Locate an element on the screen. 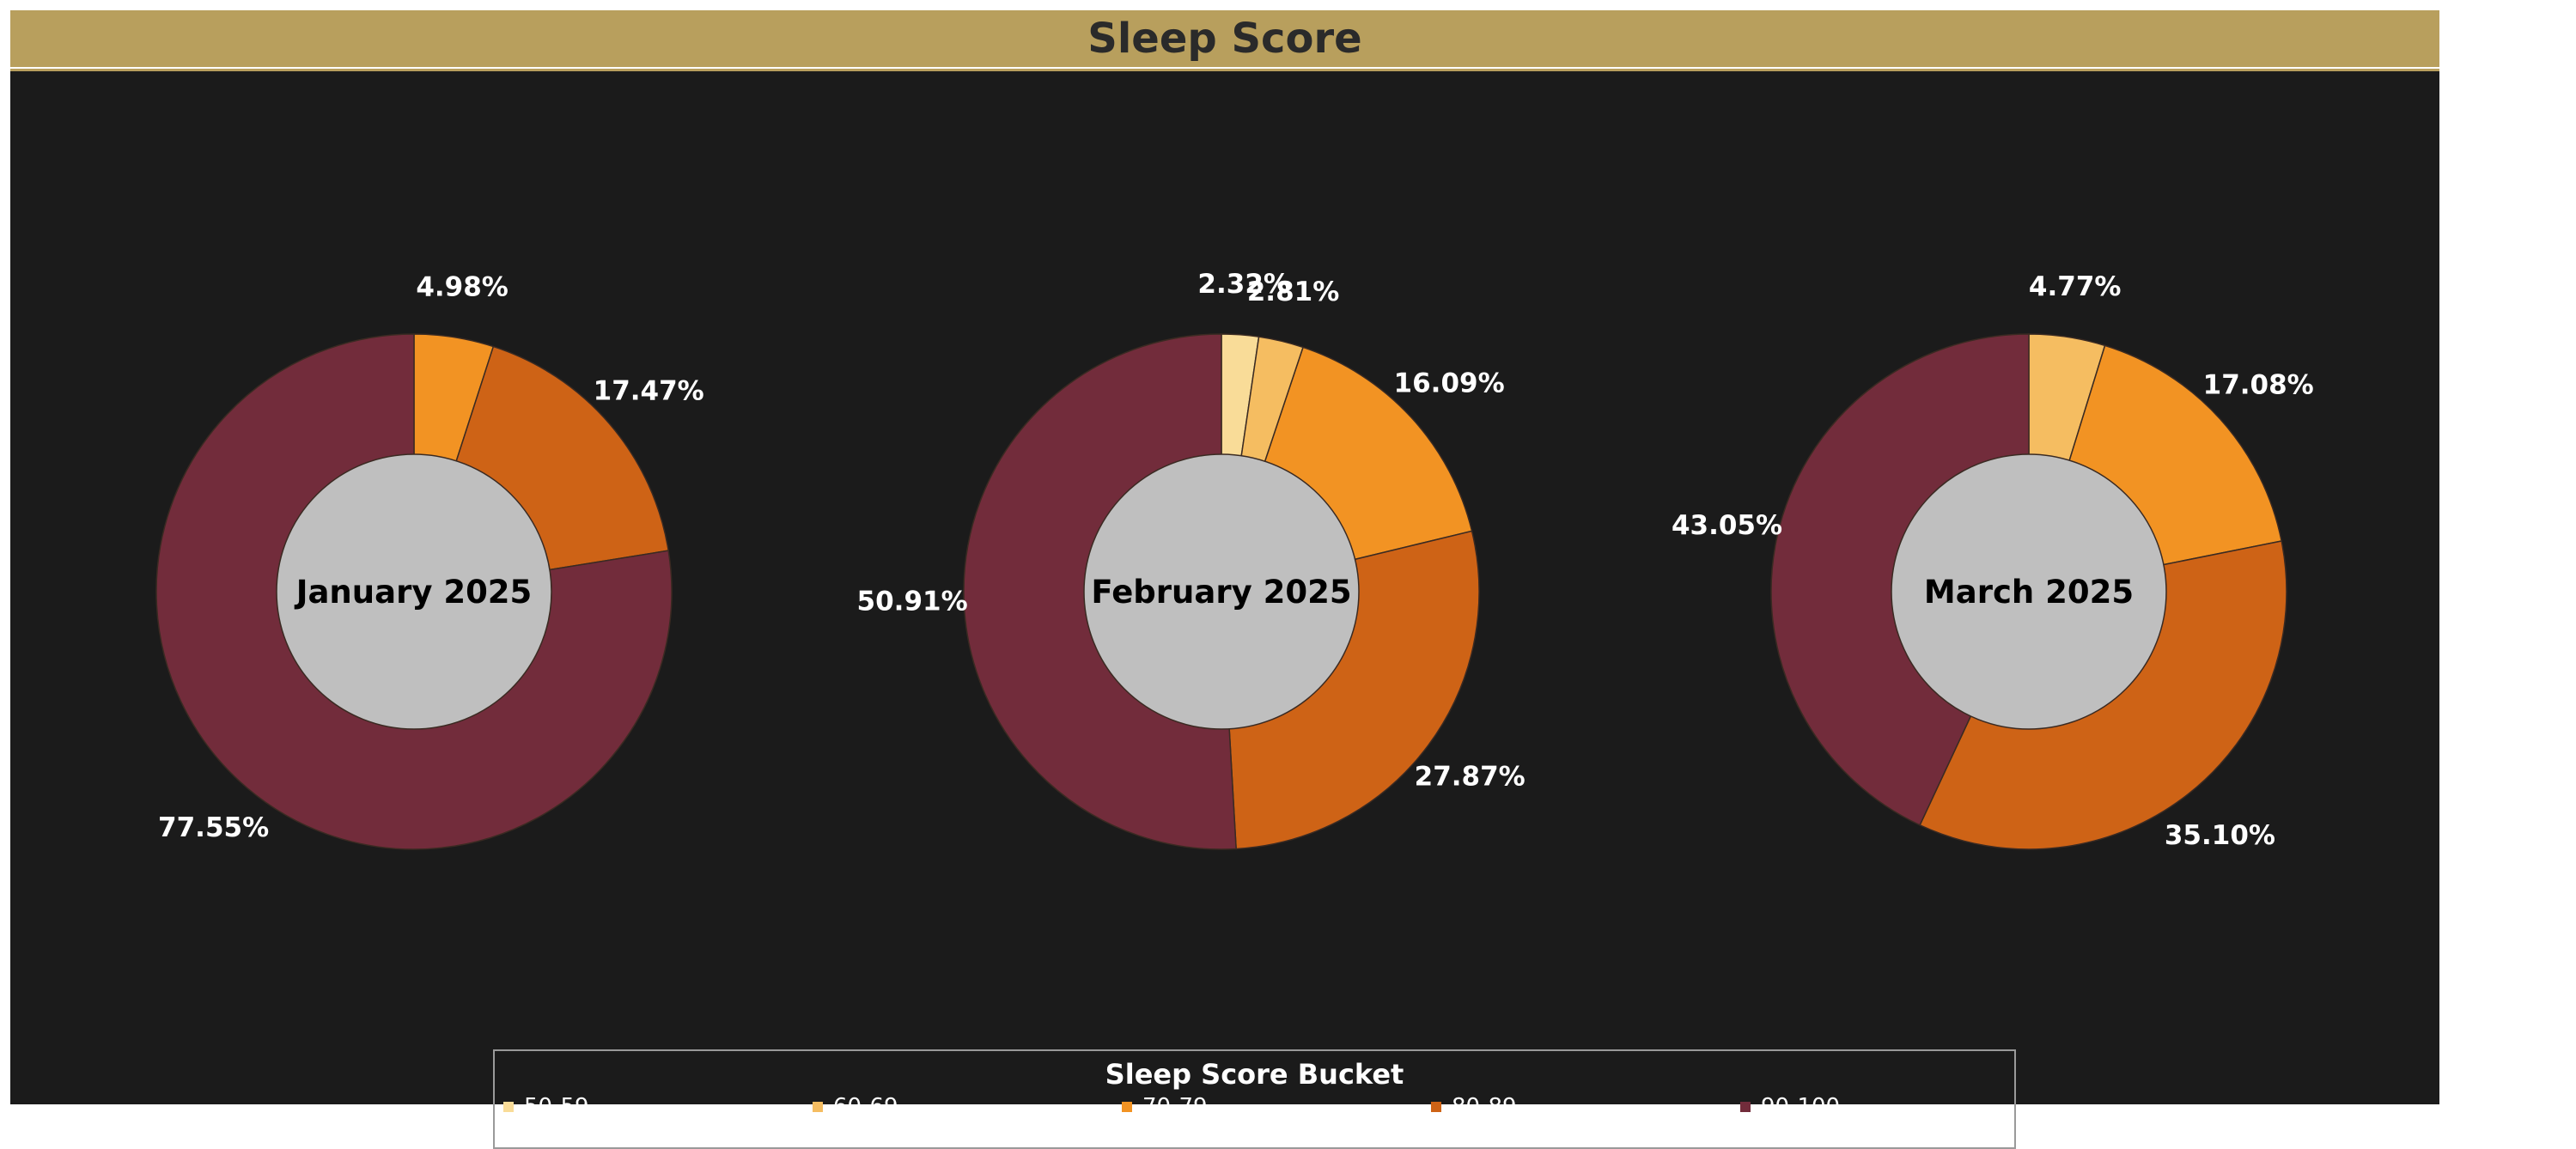 The height and width of the screenshot is (1149, 2576). data-label: 43.05% is located at coordinates (1727, 525).